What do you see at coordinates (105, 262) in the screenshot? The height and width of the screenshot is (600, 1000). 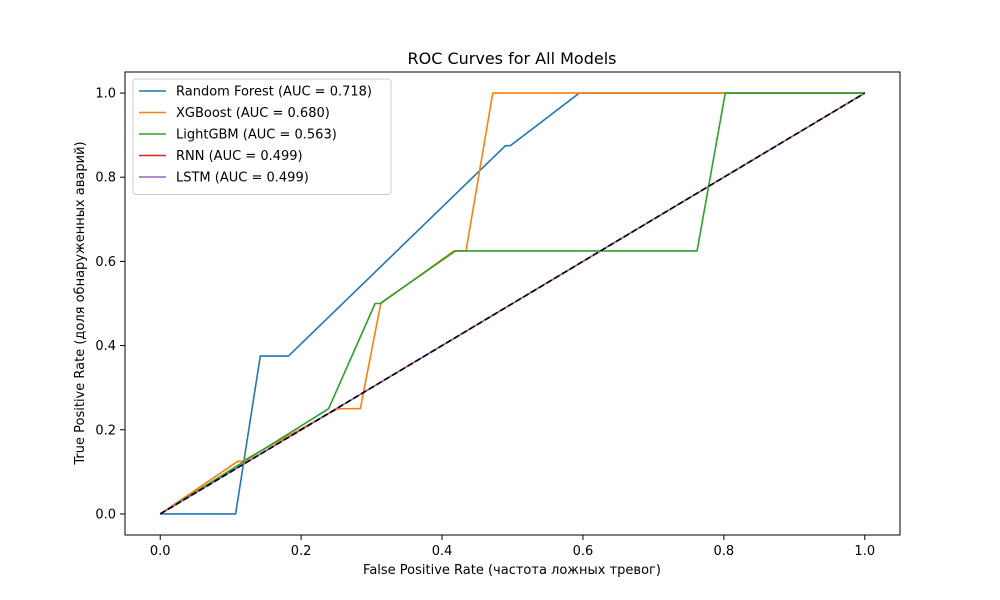 I see `y-tick-label: 0.6` at bounding box center [105, 262].